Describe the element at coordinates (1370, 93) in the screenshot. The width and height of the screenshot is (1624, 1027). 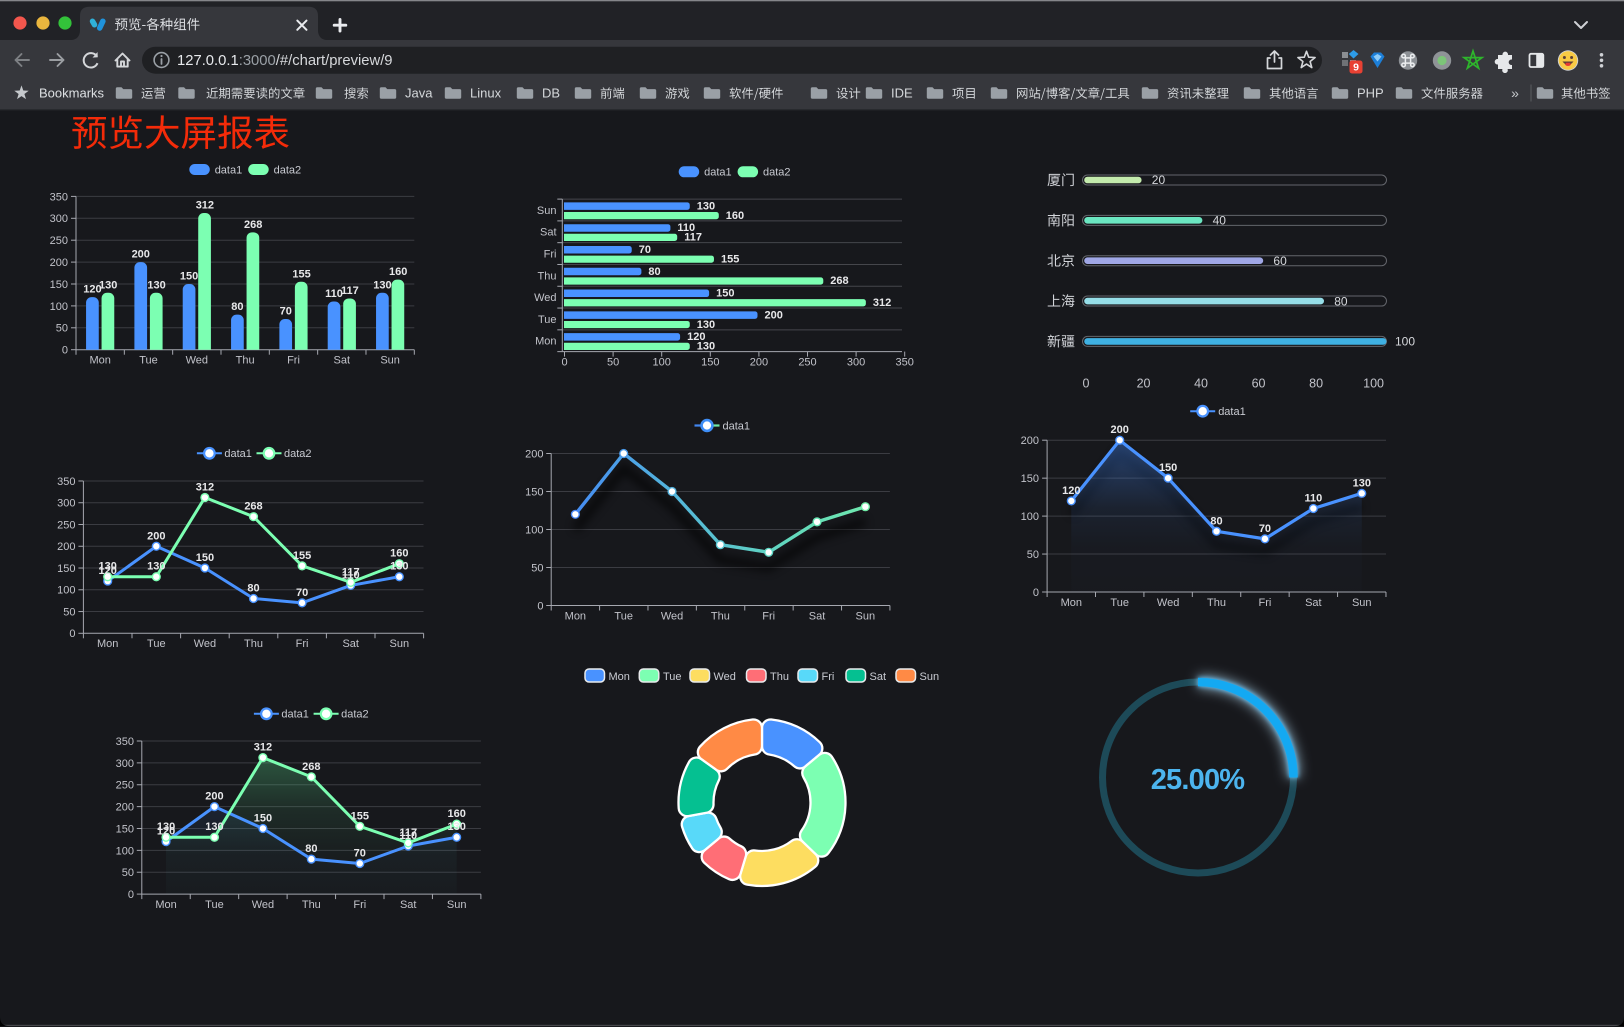
I see `svg-text: PHP` at that location.